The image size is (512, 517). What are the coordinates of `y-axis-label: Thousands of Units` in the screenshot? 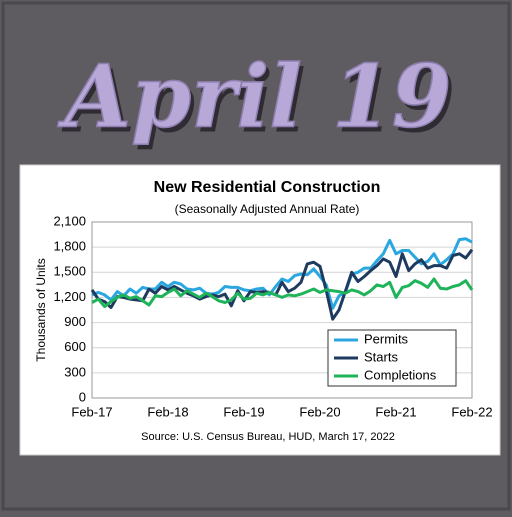 It's located at (41, 309).